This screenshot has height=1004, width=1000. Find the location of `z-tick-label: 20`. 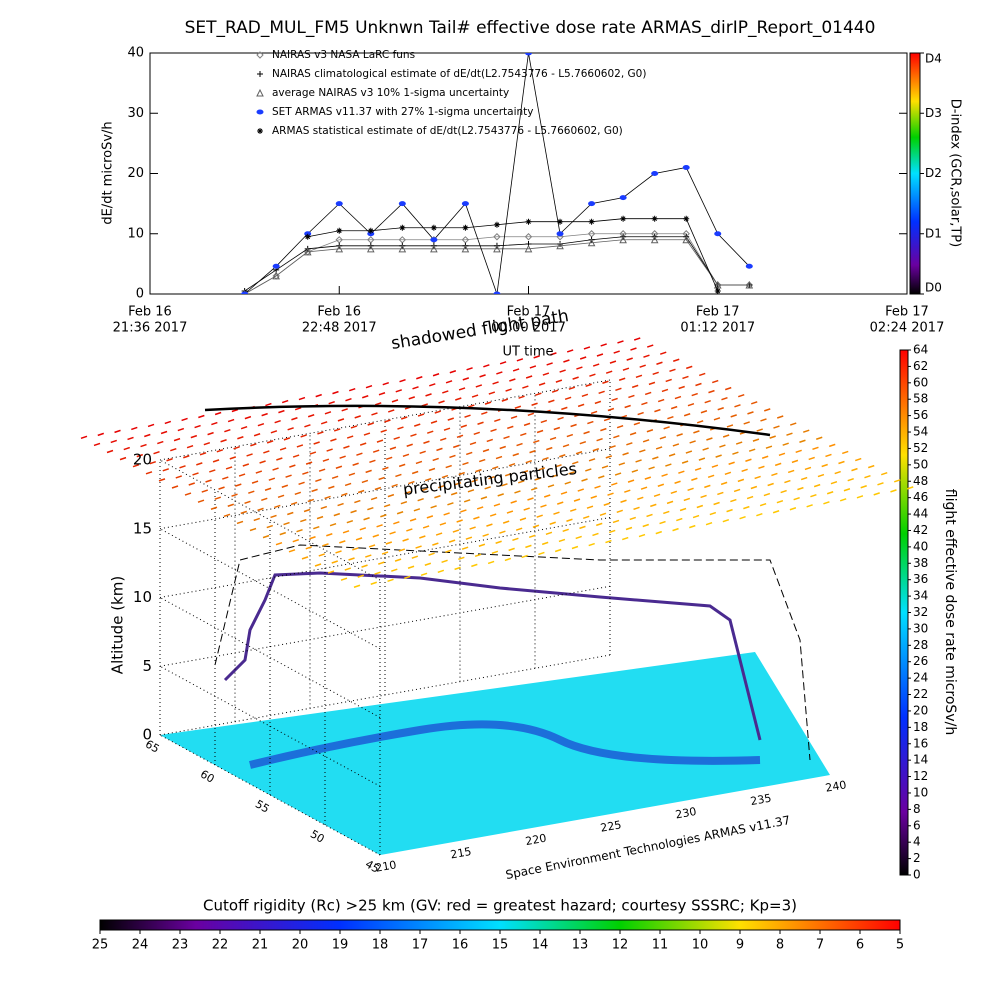

z-tick-label: 20 is located at coordinates (142, 460).